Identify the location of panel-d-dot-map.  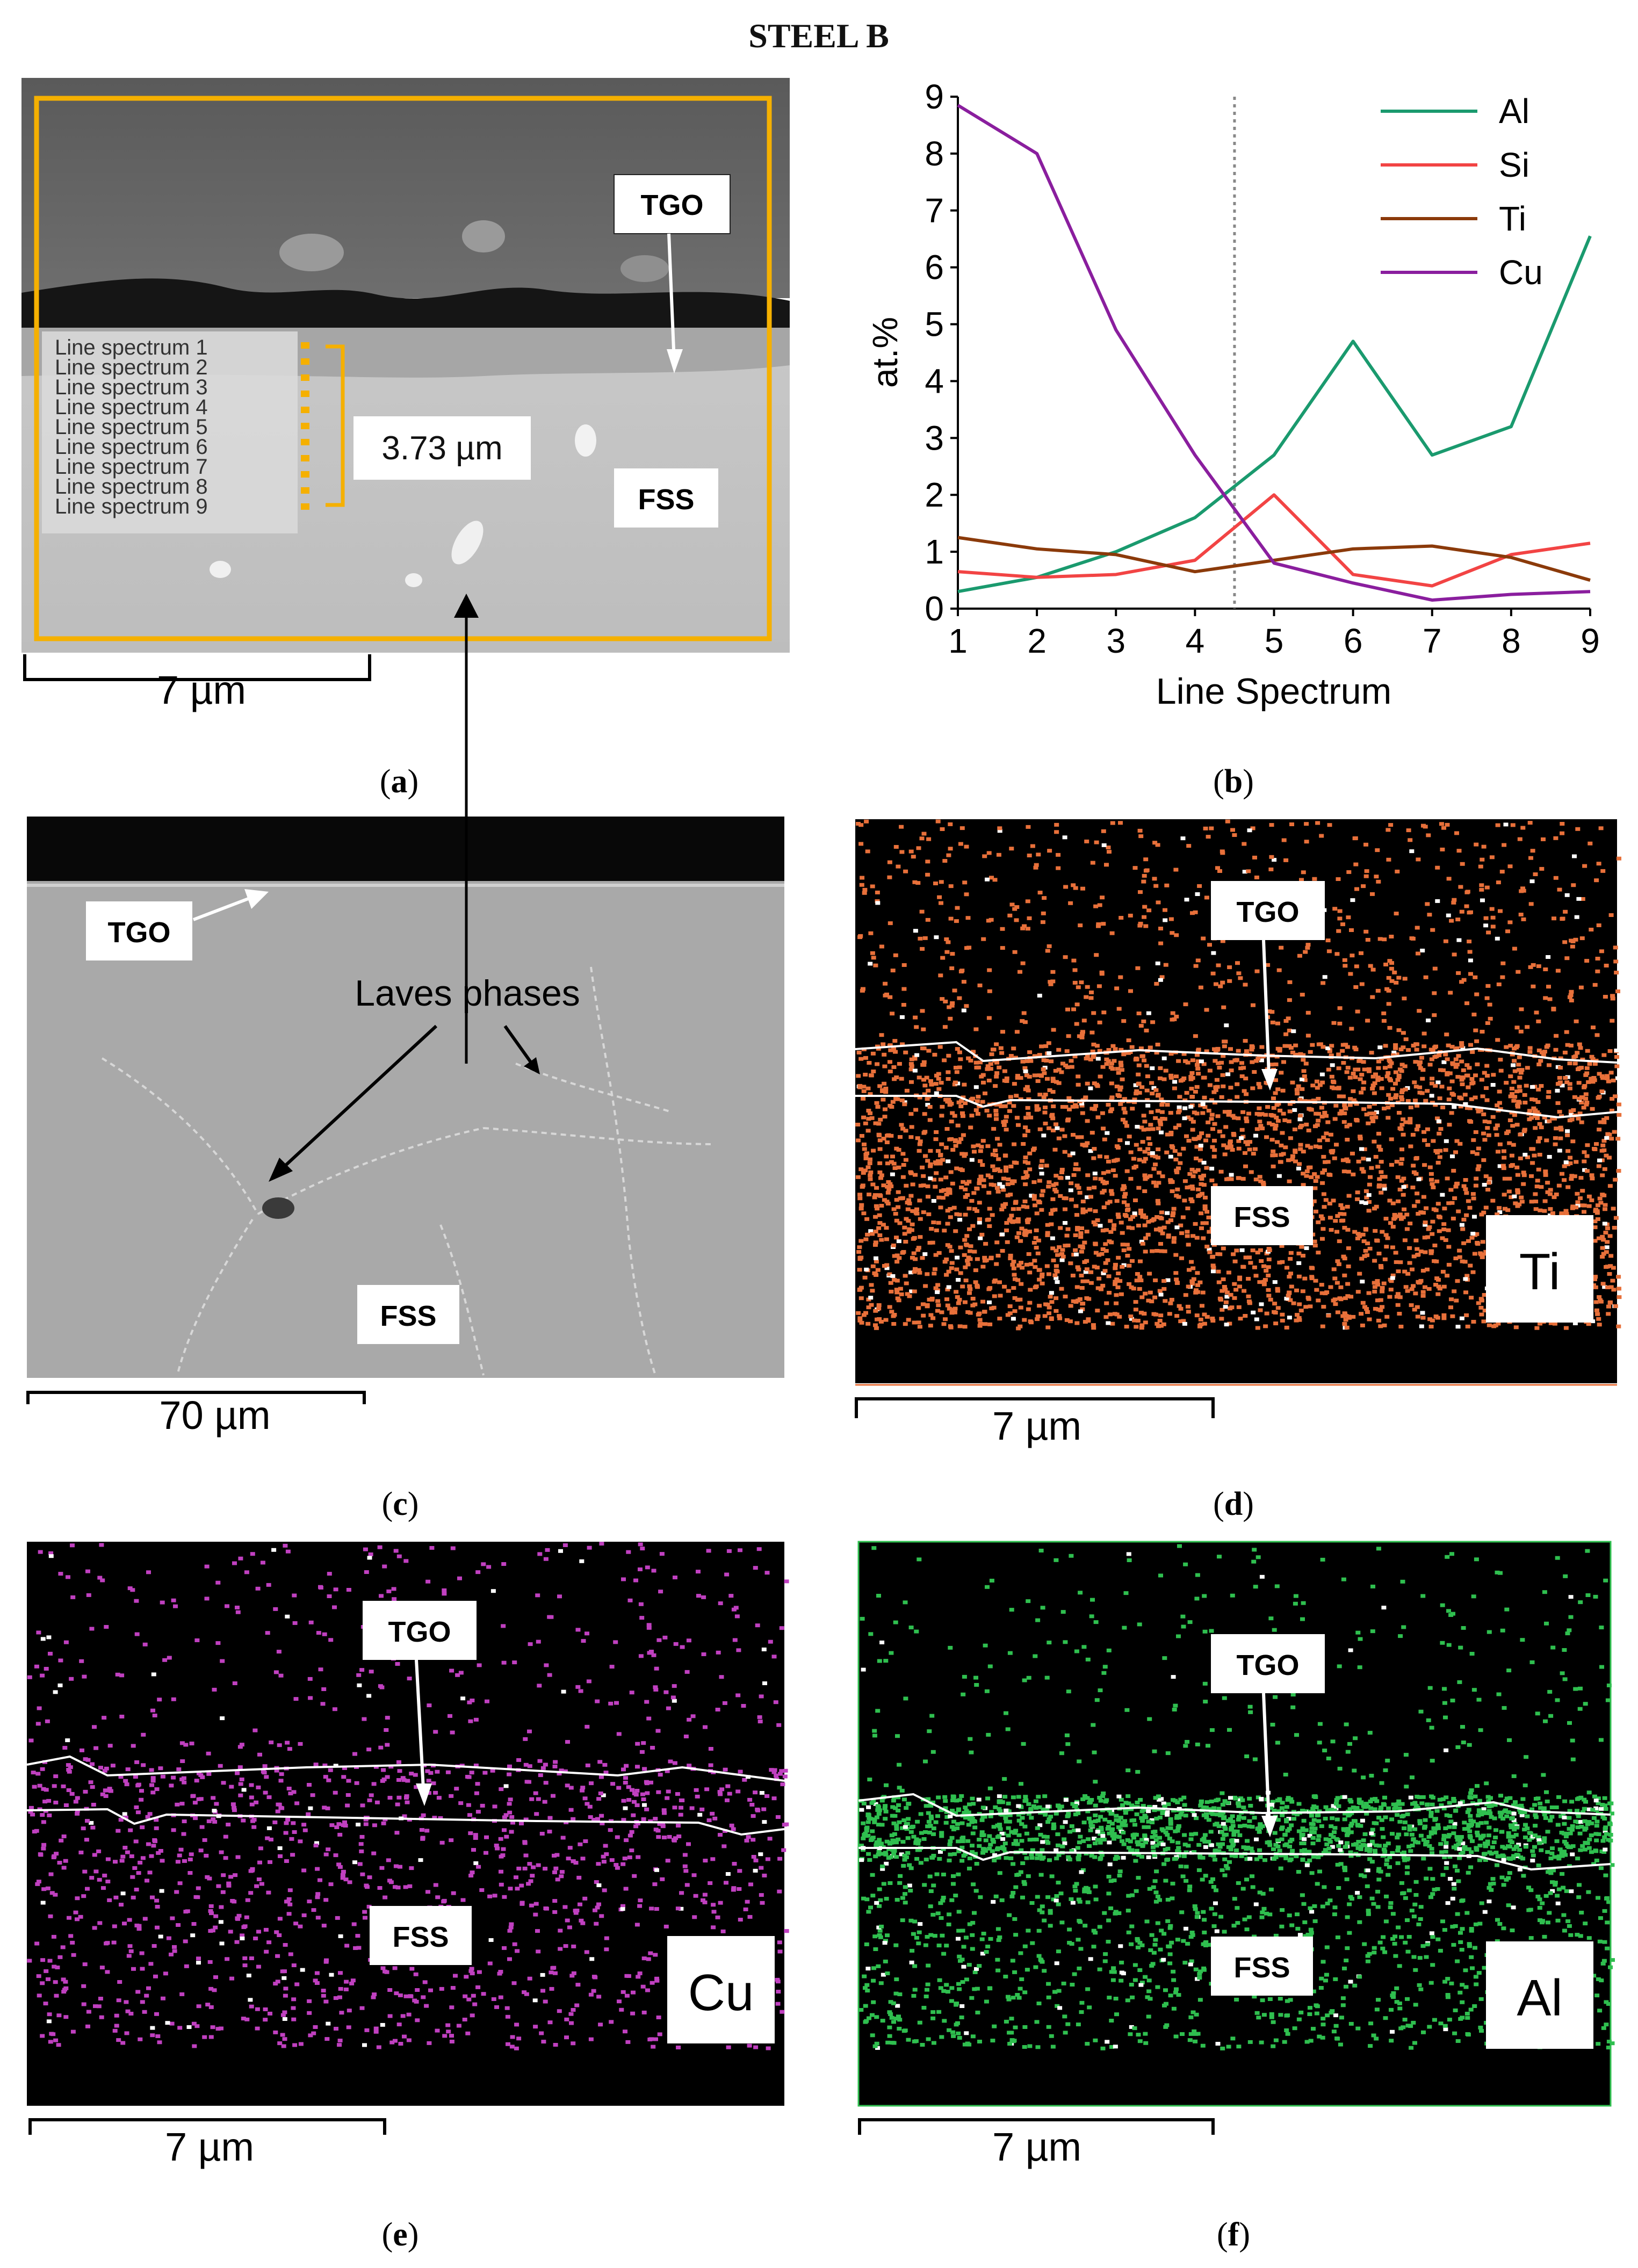
(1239, 1075).